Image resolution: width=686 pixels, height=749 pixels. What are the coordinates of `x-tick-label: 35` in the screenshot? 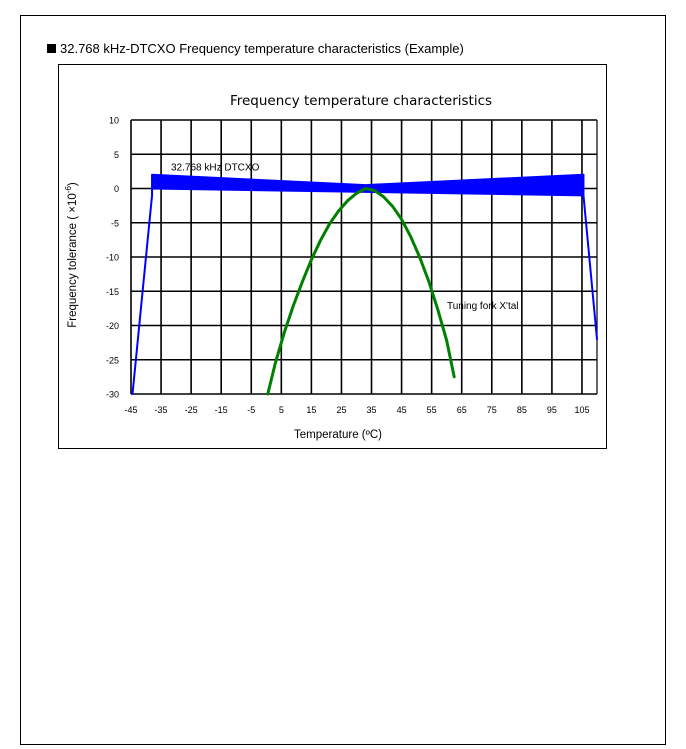 It's located at (372, 410).